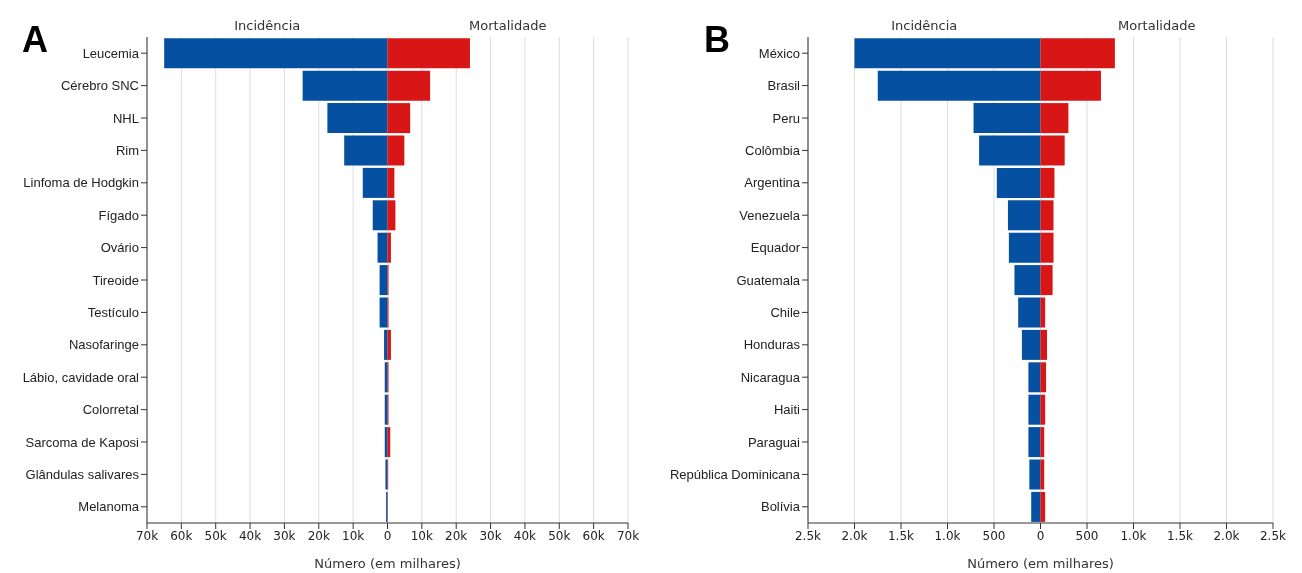  I want to click on y-tick-label: Sarcoma de Kaposi, so click(82, 442).